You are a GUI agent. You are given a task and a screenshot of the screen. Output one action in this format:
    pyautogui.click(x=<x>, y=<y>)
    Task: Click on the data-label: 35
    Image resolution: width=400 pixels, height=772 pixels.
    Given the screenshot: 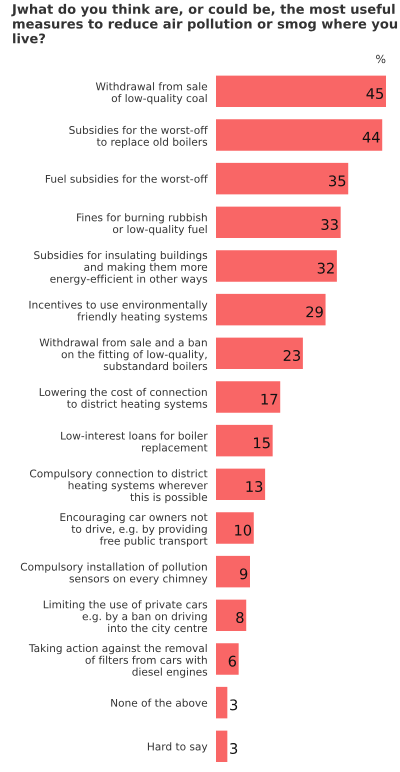 What is the action you would take?
    pyautogui.click(x=337, y=180)
    